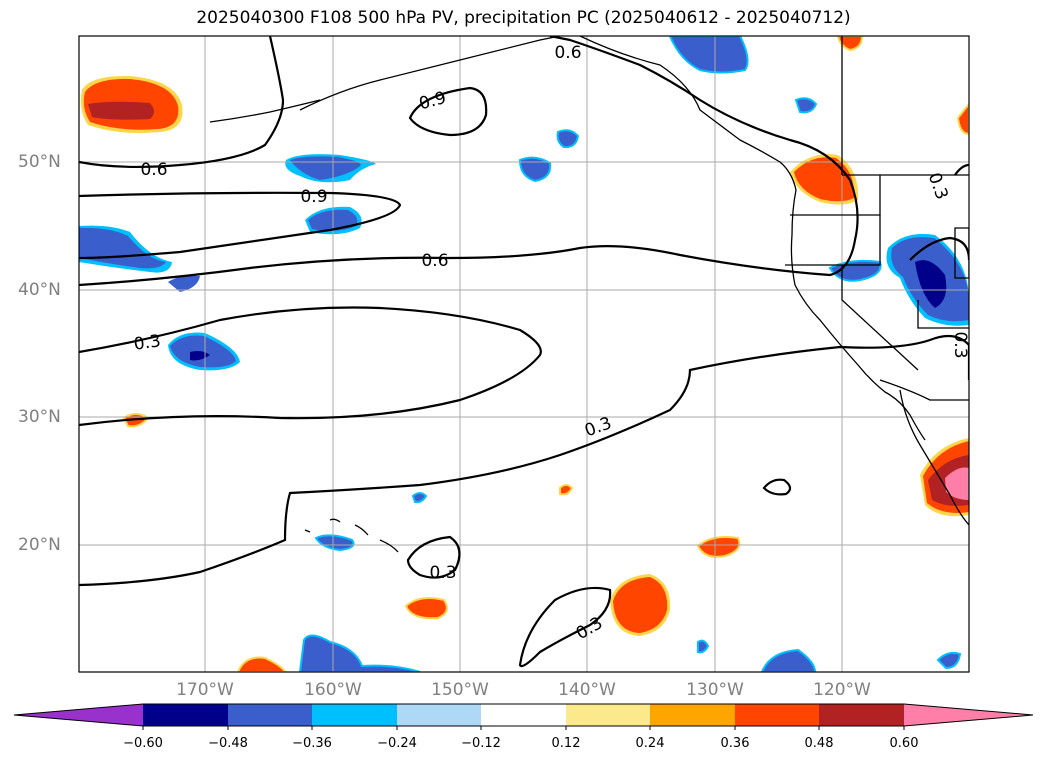  What do you see at coordinates (39, 162) in the screenshot?
I see `lat-label-50n: 50°N` at bounding box center [39, 162].